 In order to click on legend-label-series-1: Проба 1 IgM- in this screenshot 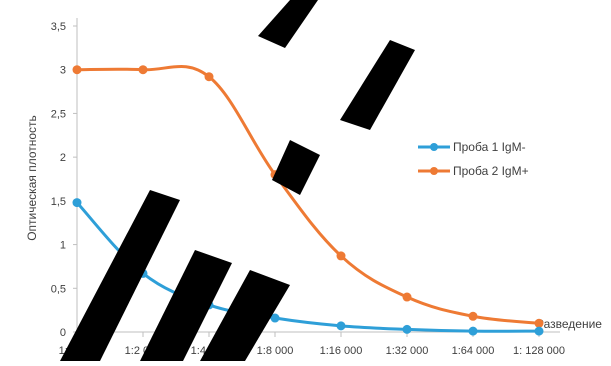, I will do `click(489, 147)`.